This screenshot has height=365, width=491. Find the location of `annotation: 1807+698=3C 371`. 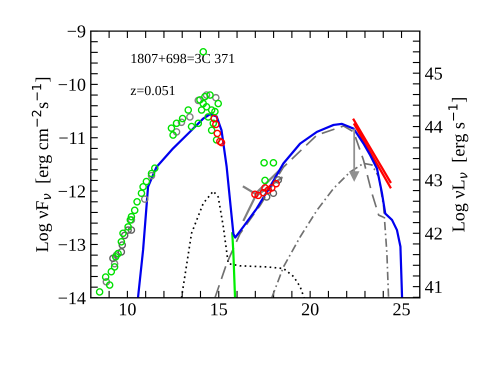

annotation: 1807+698=3C 371 is located at coordinates (183, 59).